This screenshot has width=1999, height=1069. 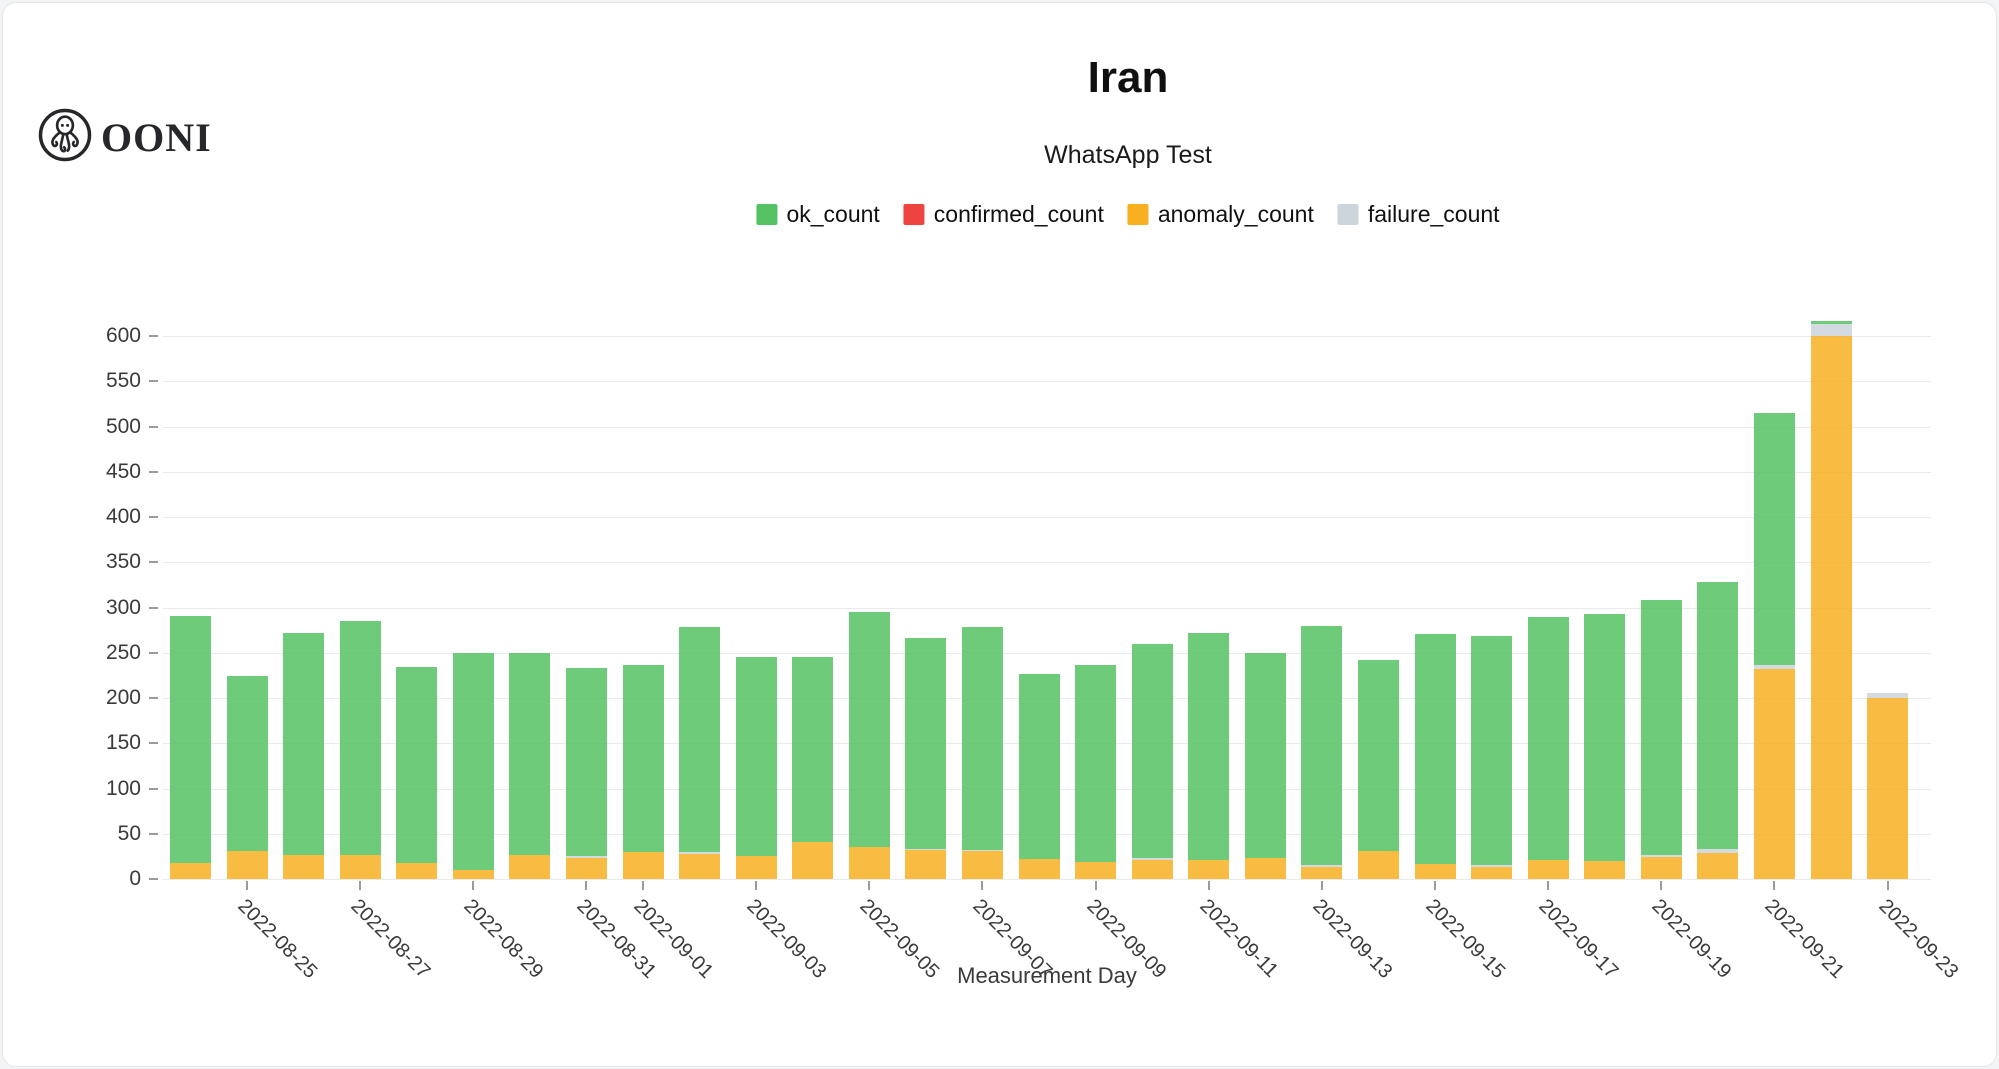 I want to click on ytick-label-150: 150, so click(x=123, y=743).